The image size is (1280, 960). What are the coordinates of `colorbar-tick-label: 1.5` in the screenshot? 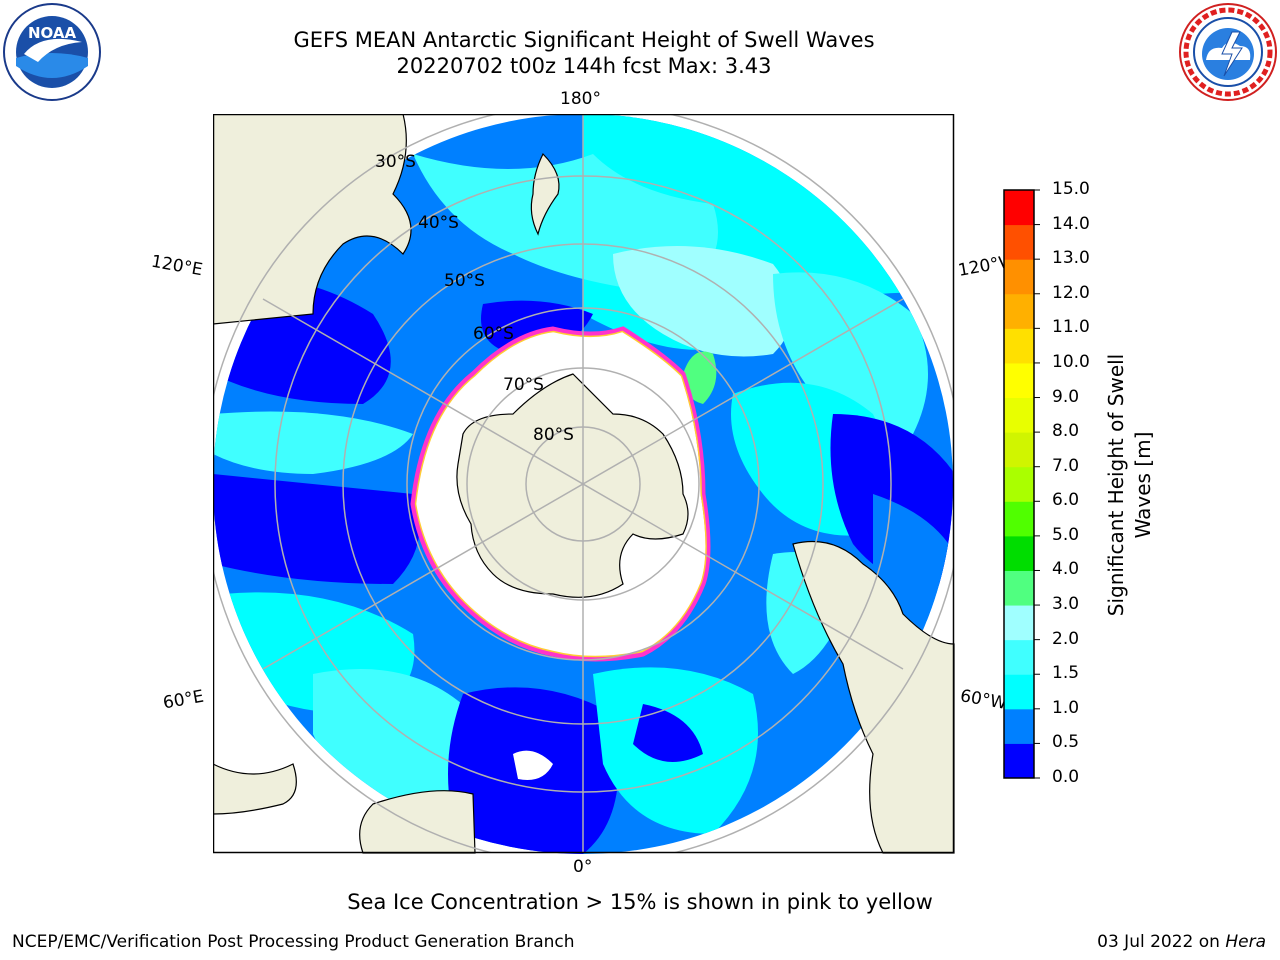 It's located at (1066, 673).